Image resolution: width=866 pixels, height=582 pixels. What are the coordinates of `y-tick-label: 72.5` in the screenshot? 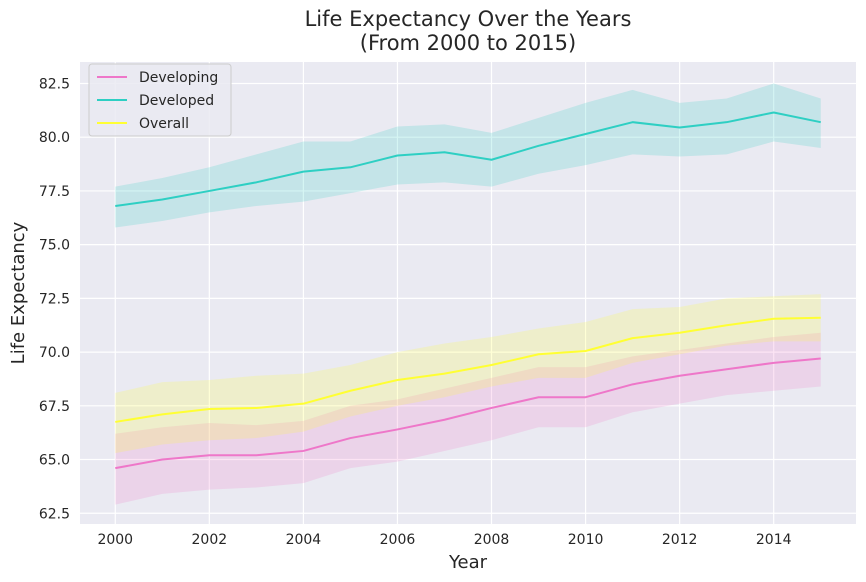 It's located at (54, 299).